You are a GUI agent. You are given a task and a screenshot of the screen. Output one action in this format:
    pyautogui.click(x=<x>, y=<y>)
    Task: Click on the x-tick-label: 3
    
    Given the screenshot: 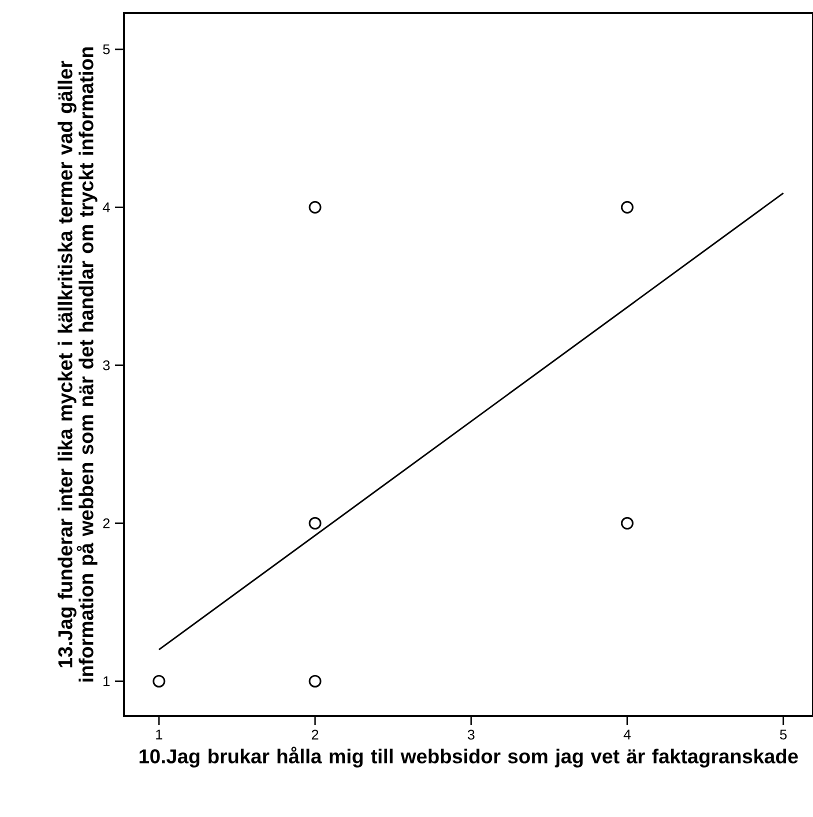 What is the action you would take?
    pyautogui.click(x=471, y=735)
    